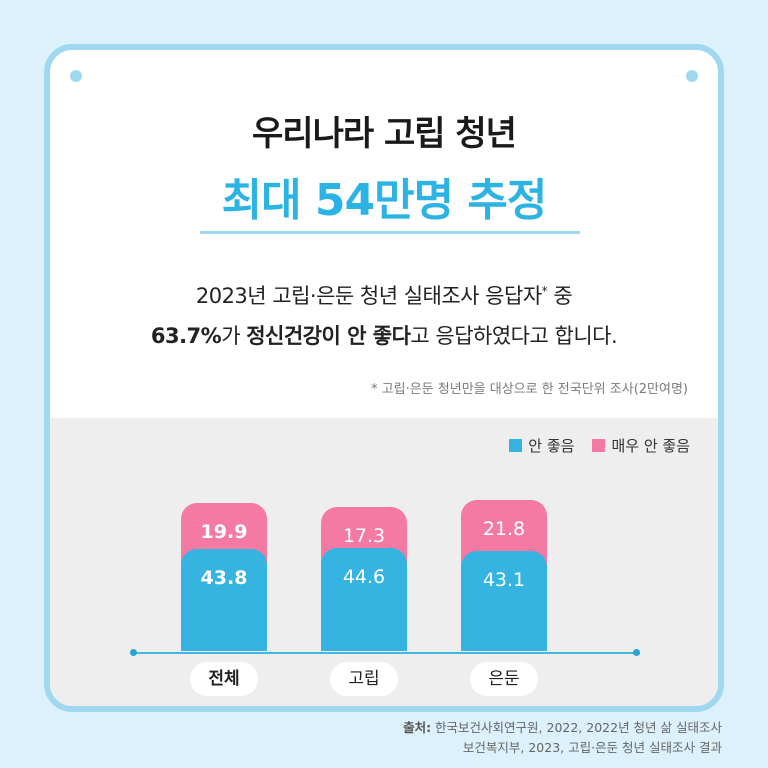 This screenshot has height=768, width=768. I want to click on legend-swatch-not-good, so click(516, 445).